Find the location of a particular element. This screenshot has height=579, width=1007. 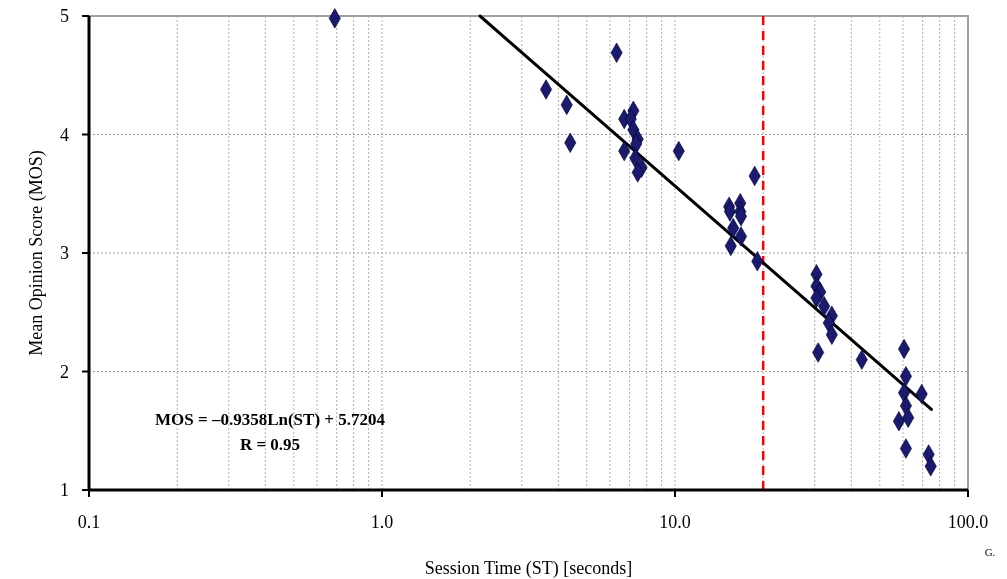

y-tick-label: 2 is located at coordinates (64, 371).